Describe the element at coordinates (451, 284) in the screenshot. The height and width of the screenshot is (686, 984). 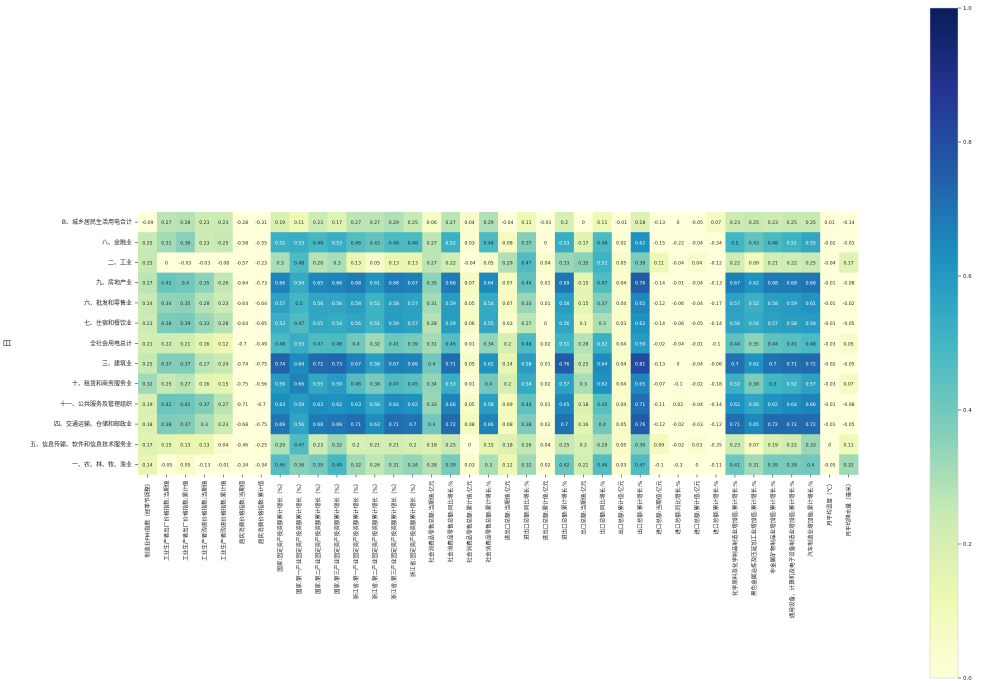
I see `heatmap-cell-value: 0.68` at that location.